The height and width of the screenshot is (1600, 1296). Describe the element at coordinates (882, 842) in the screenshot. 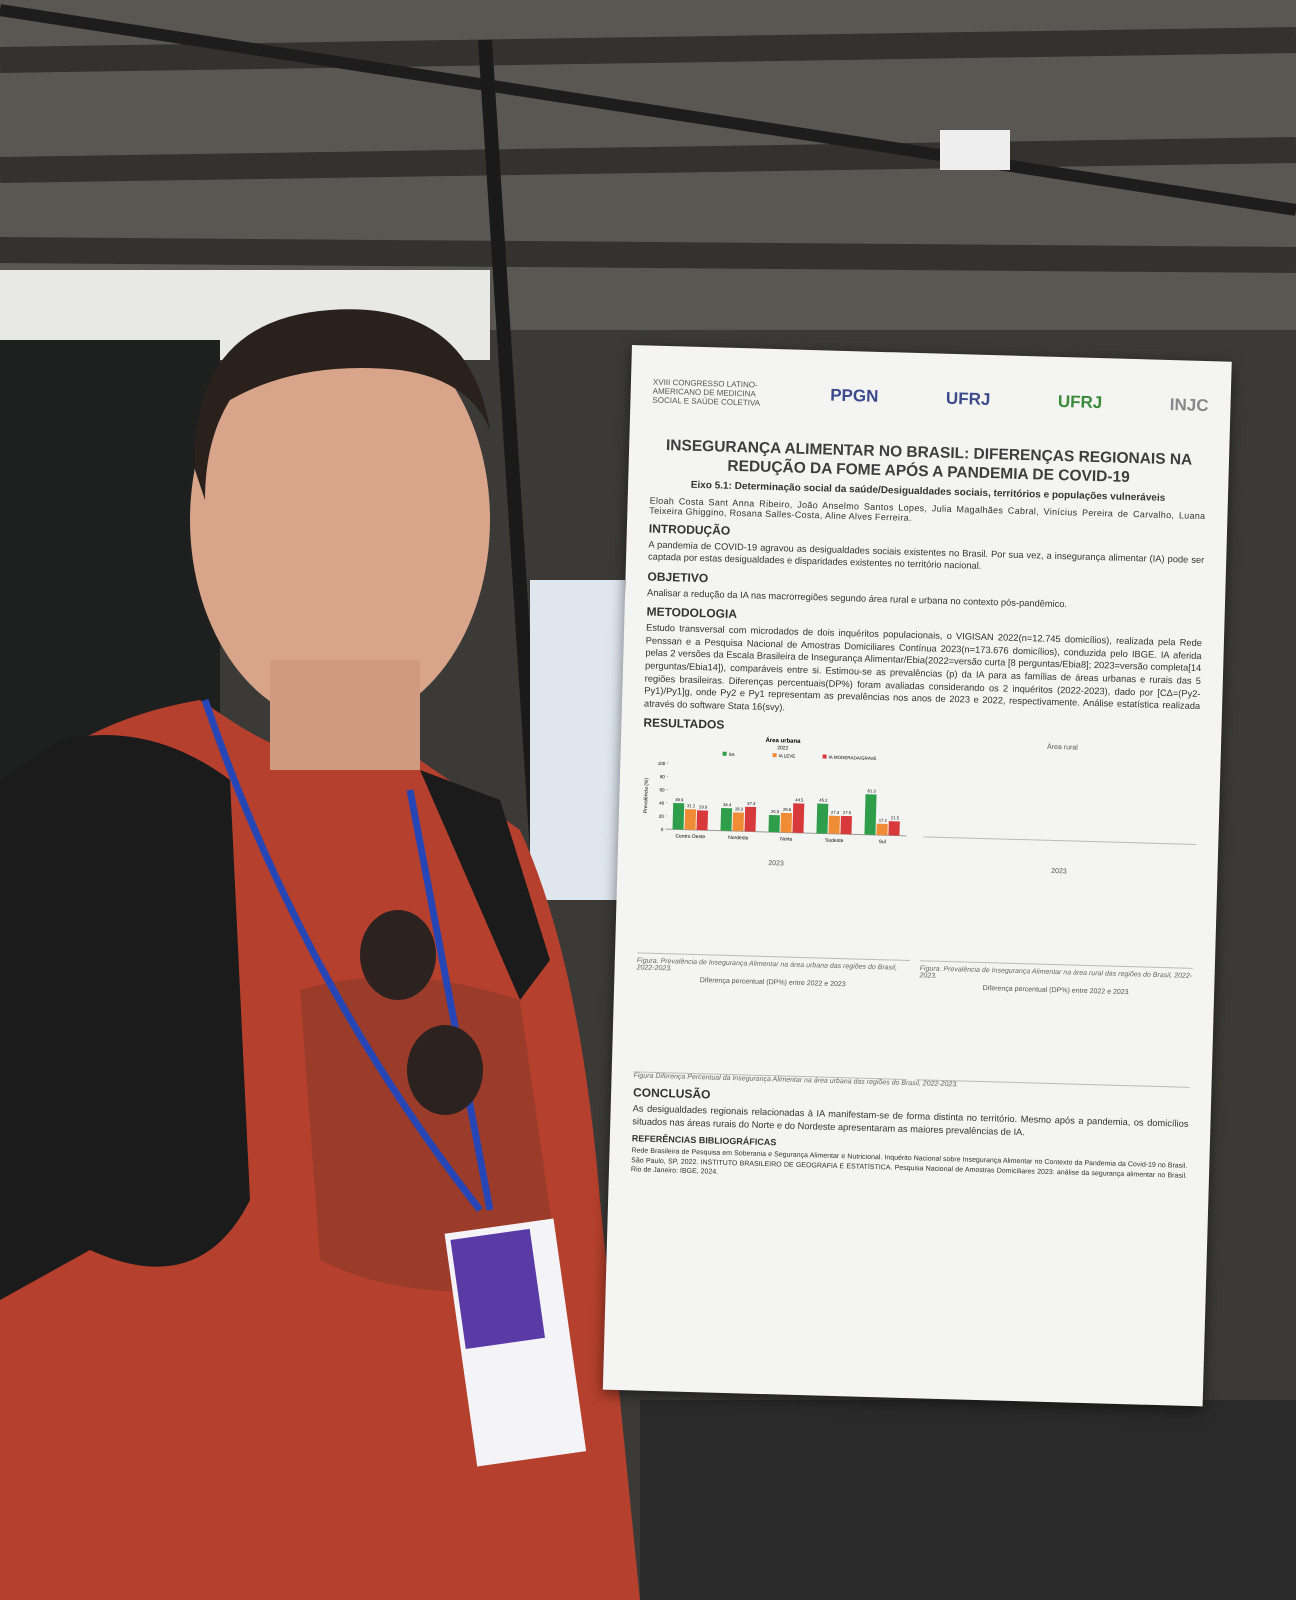

I see `x-tick-label: Sul` at that location.